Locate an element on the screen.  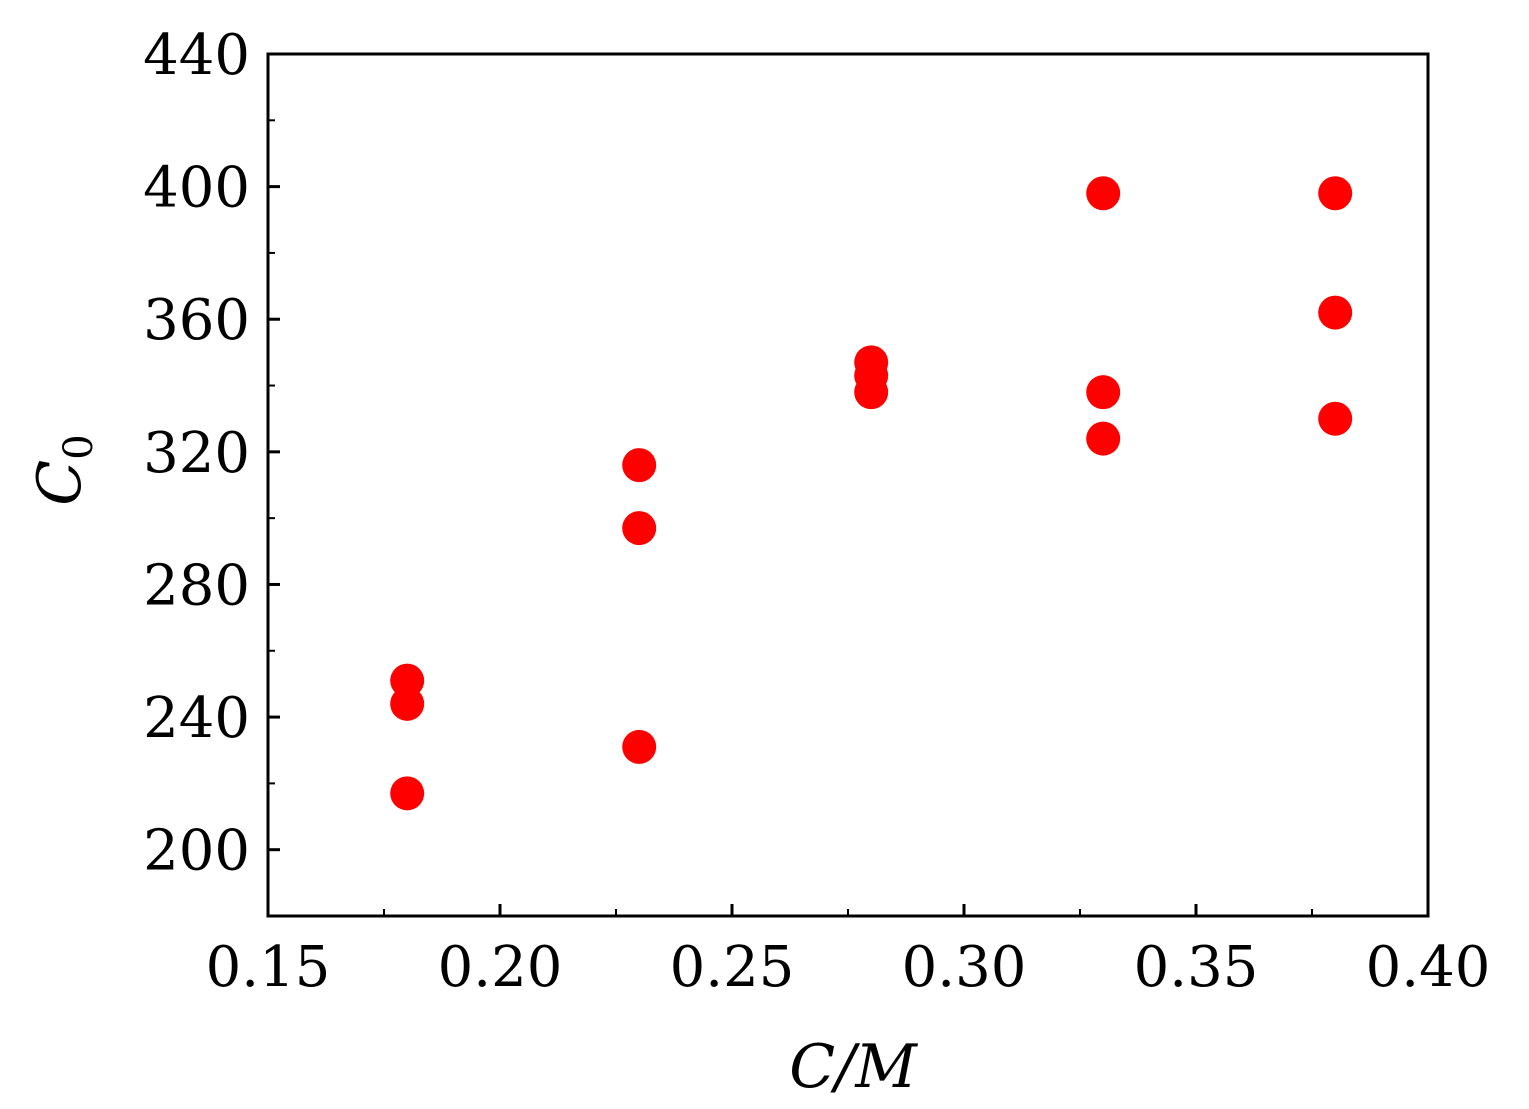
y-tick-label: 320 is located at coordinates (196, 453).